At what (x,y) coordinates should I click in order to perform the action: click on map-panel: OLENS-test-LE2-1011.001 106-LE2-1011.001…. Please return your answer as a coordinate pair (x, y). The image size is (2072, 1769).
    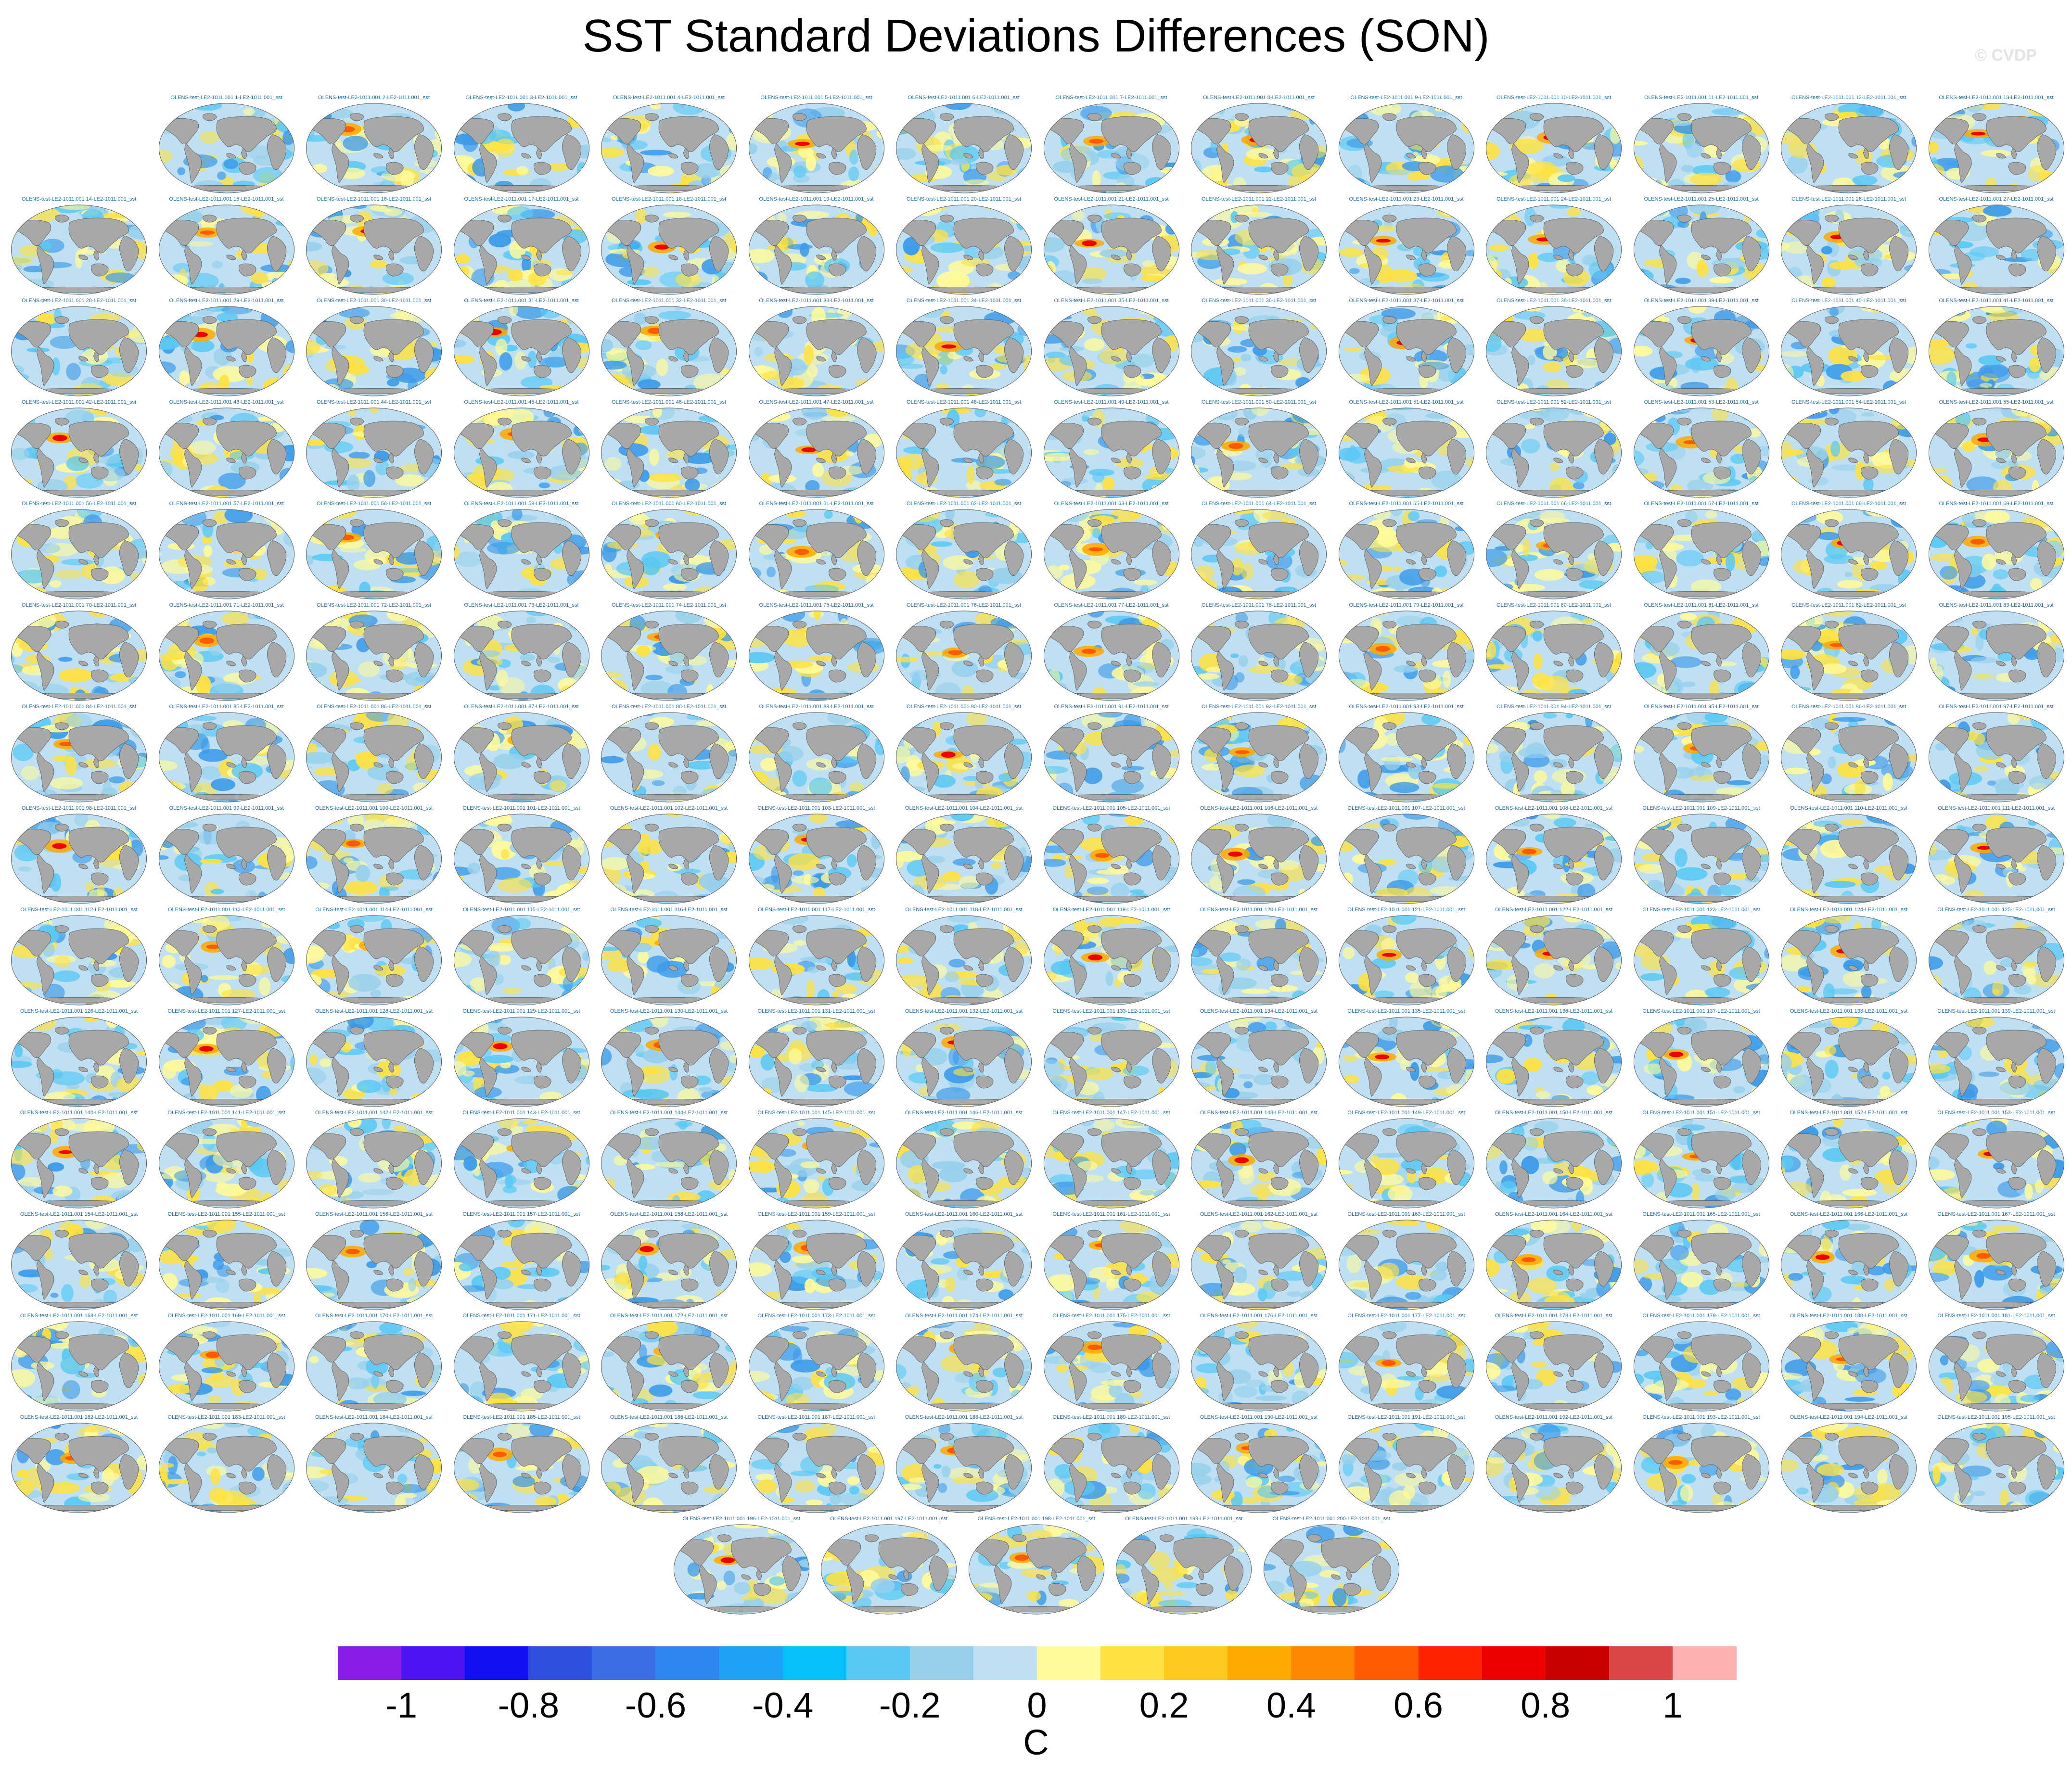
    Looking at the image, I should click on (1259, 854).